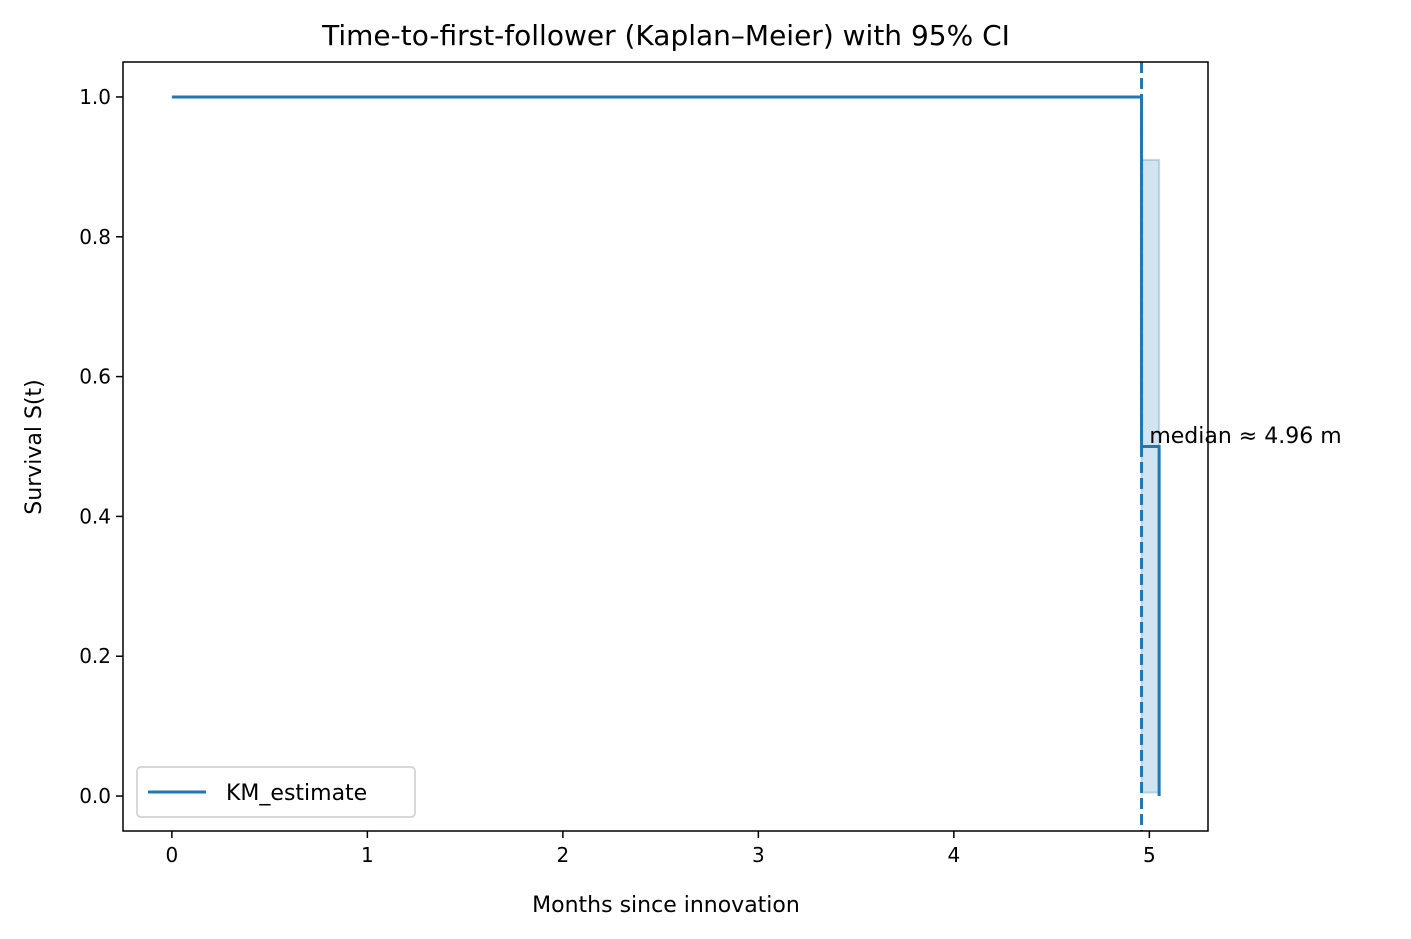 The image size is (1411, 939). I want to click on confidence-band, so click(1150, 476).